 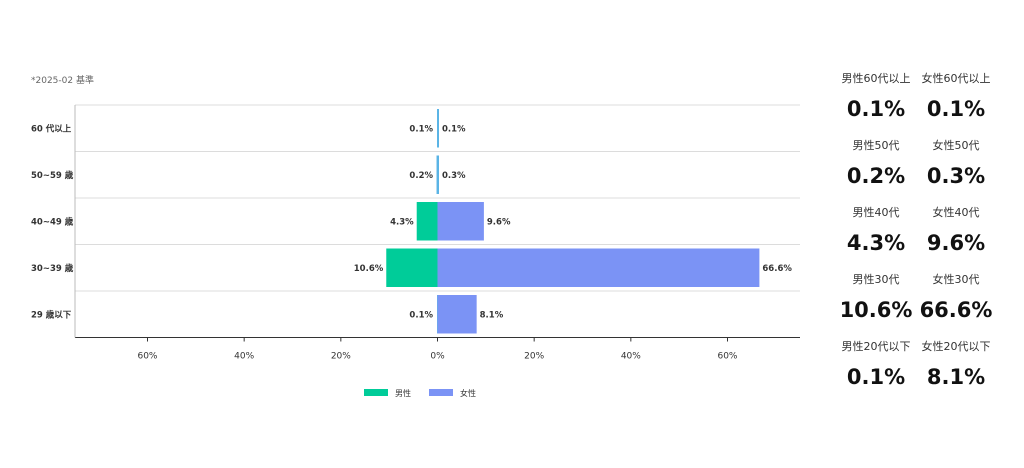 I want to click on summary-label: 女性50代, so click(x=956, y=145).